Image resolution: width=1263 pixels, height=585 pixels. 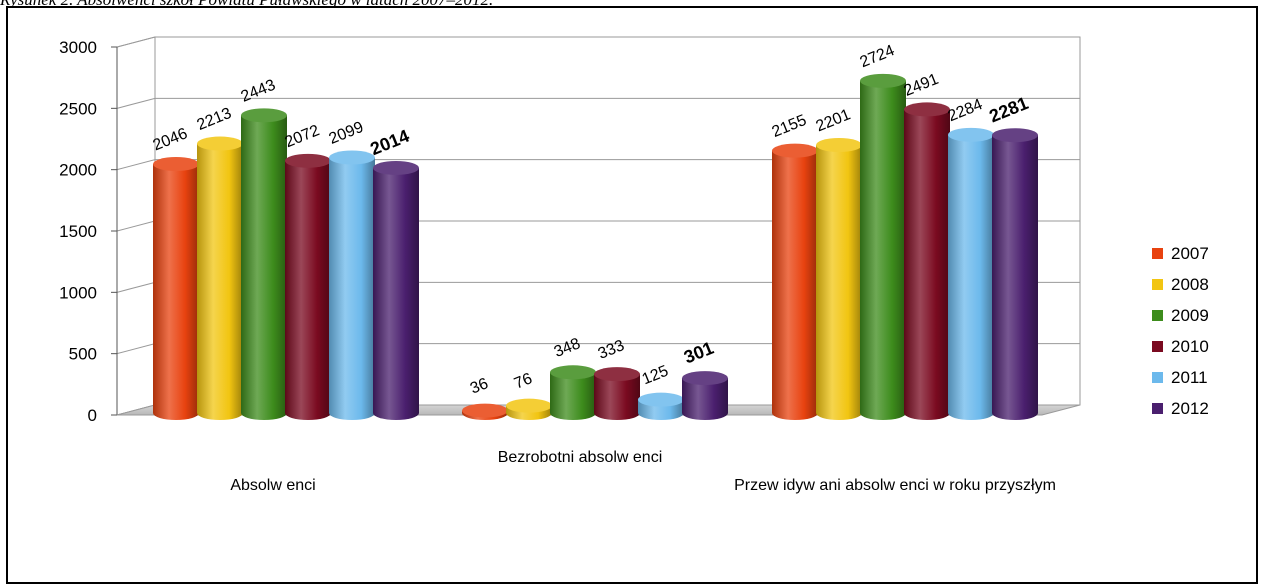 I want to click on y-tick-label: 500, so click(x=83, y=354).